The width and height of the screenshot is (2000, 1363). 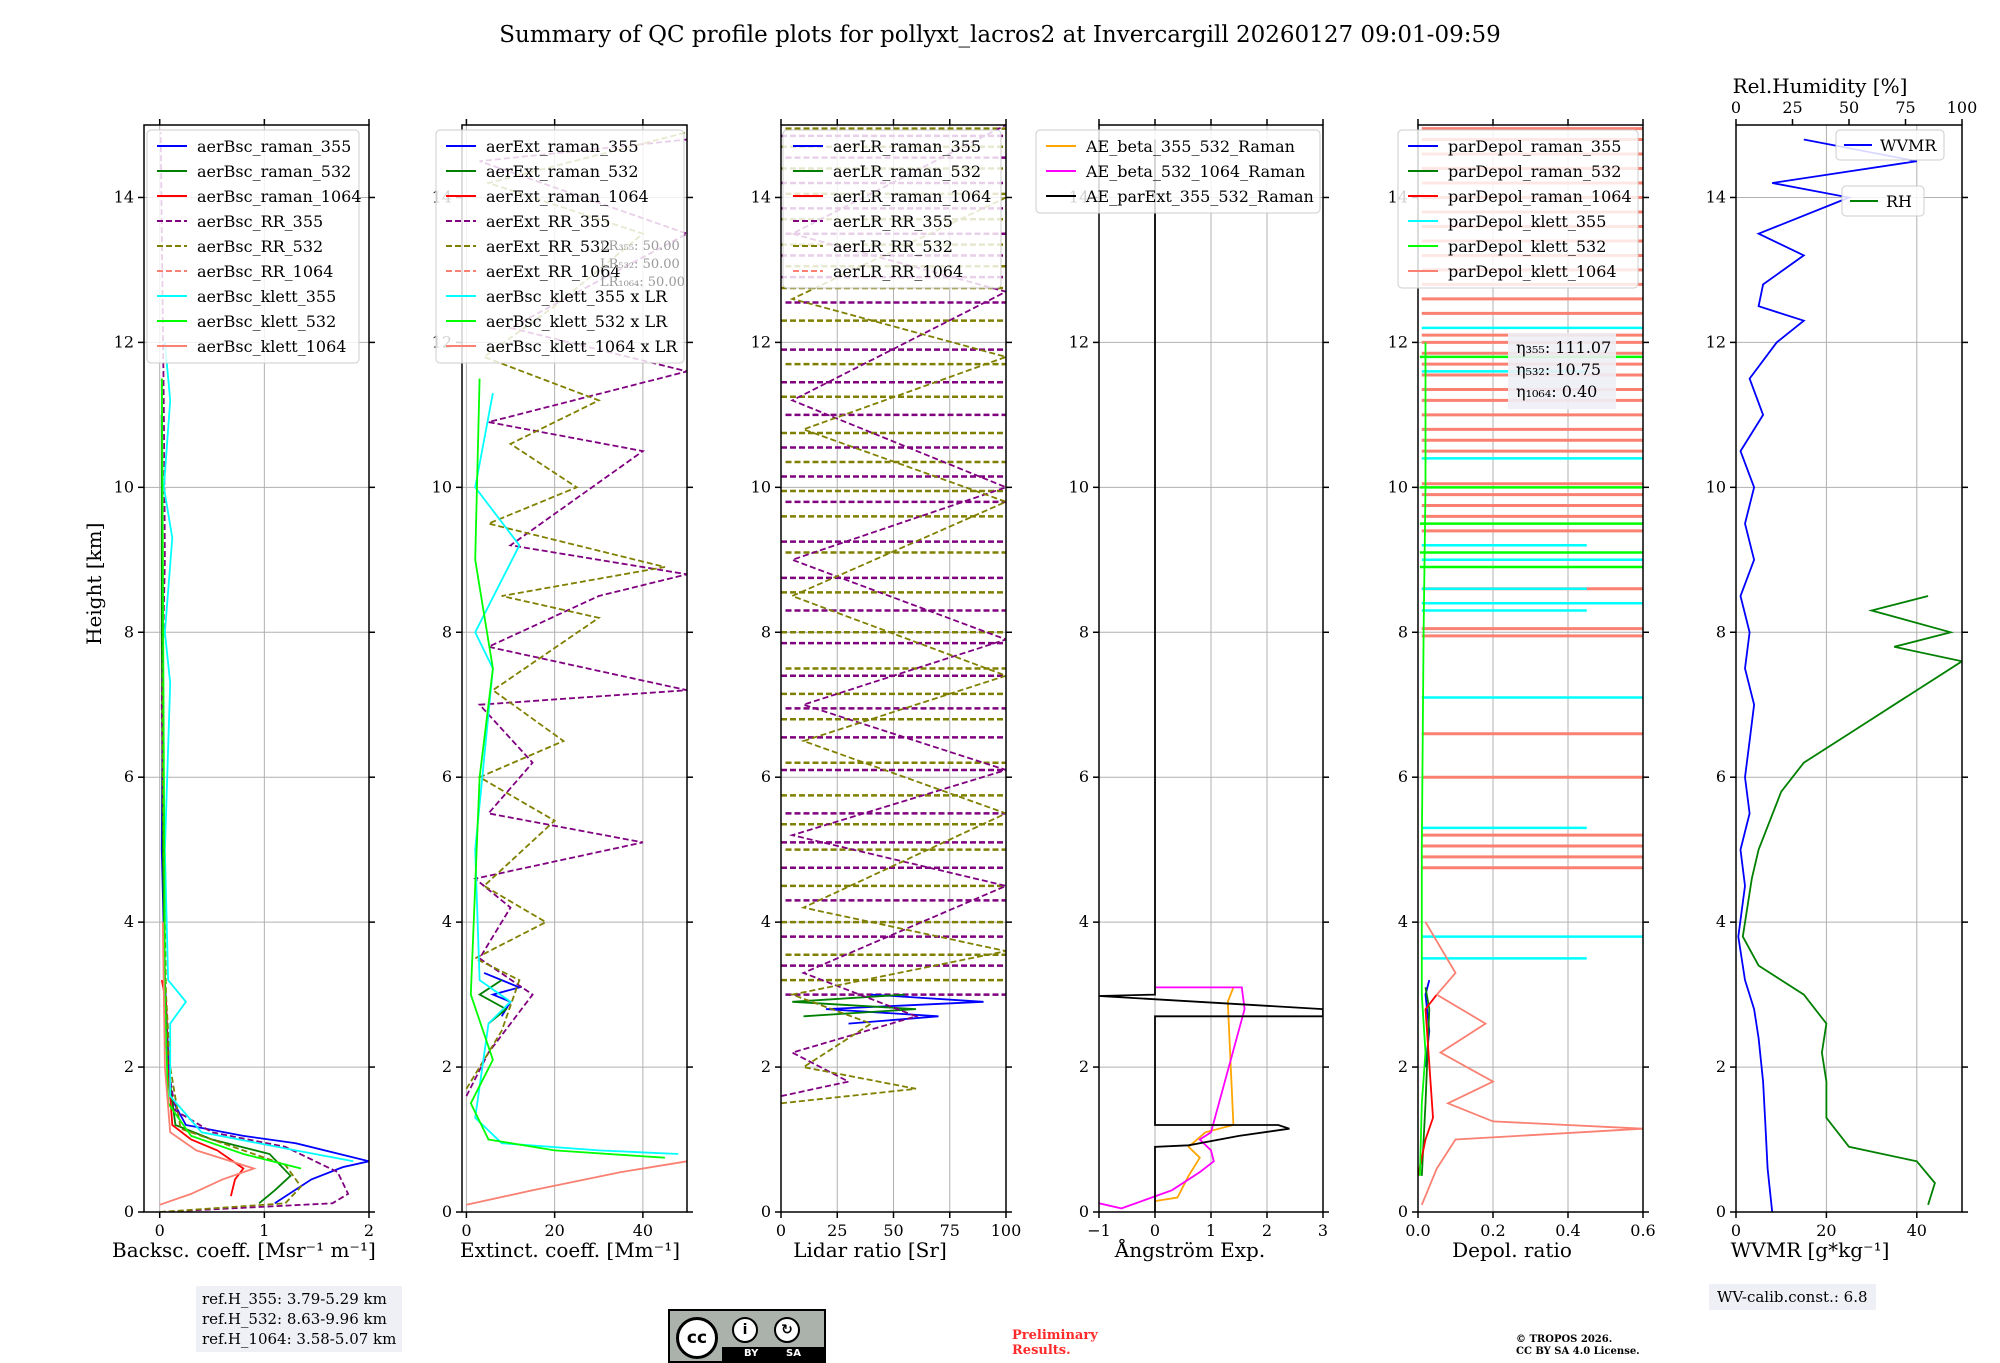 What do you see at coordinates (1190, 1250) in the screenshot?
I see `xlabel-angstrom: Ångström Exp.` at bounding box center [1190, 1250].